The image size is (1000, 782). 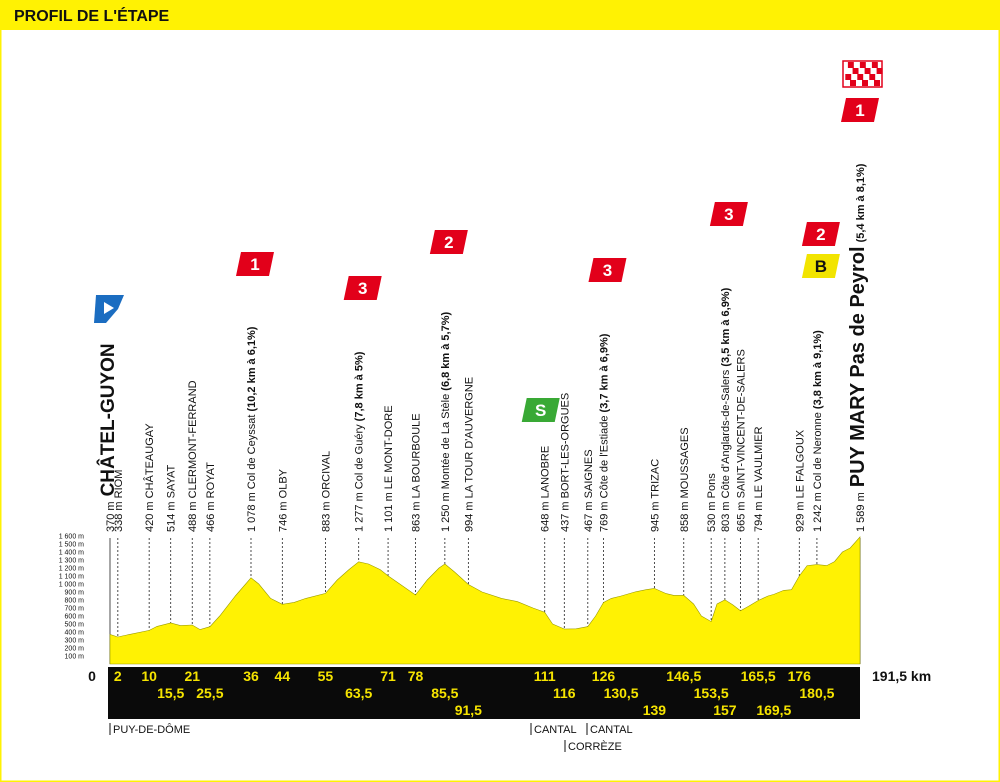 I want to click on waypoint-altitude: 994 m, so click(x=469, y=516).